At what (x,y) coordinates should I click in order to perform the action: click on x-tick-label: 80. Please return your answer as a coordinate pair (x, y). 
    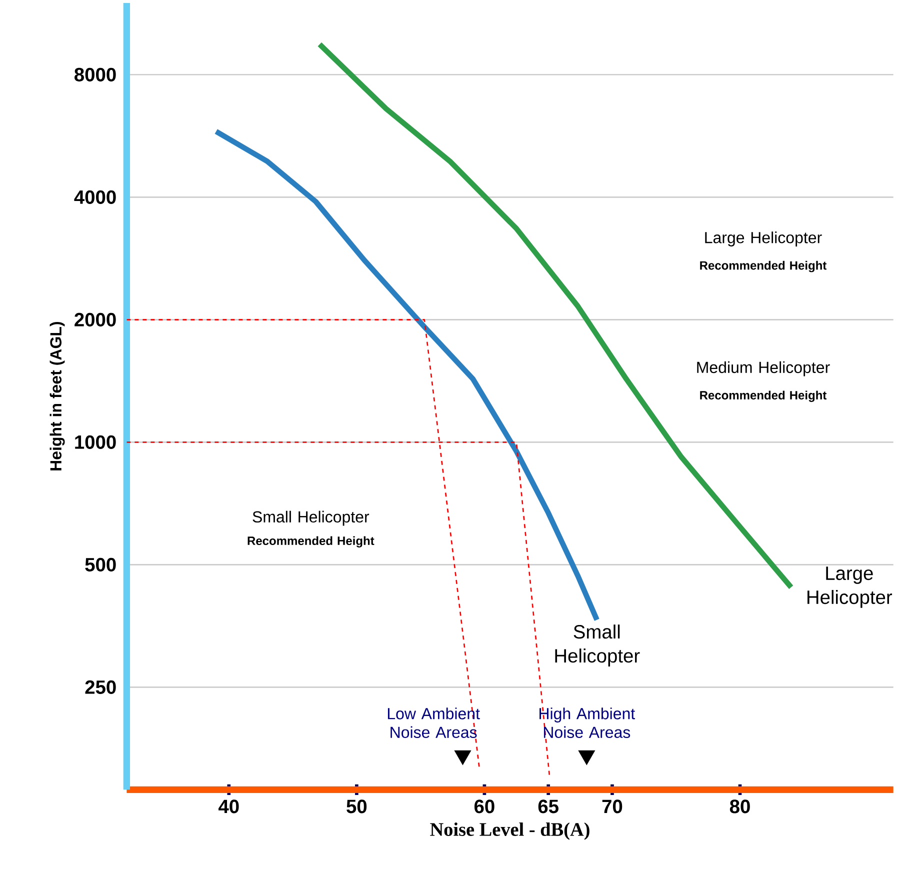
    Looking at the image, I should click on (740, 807).